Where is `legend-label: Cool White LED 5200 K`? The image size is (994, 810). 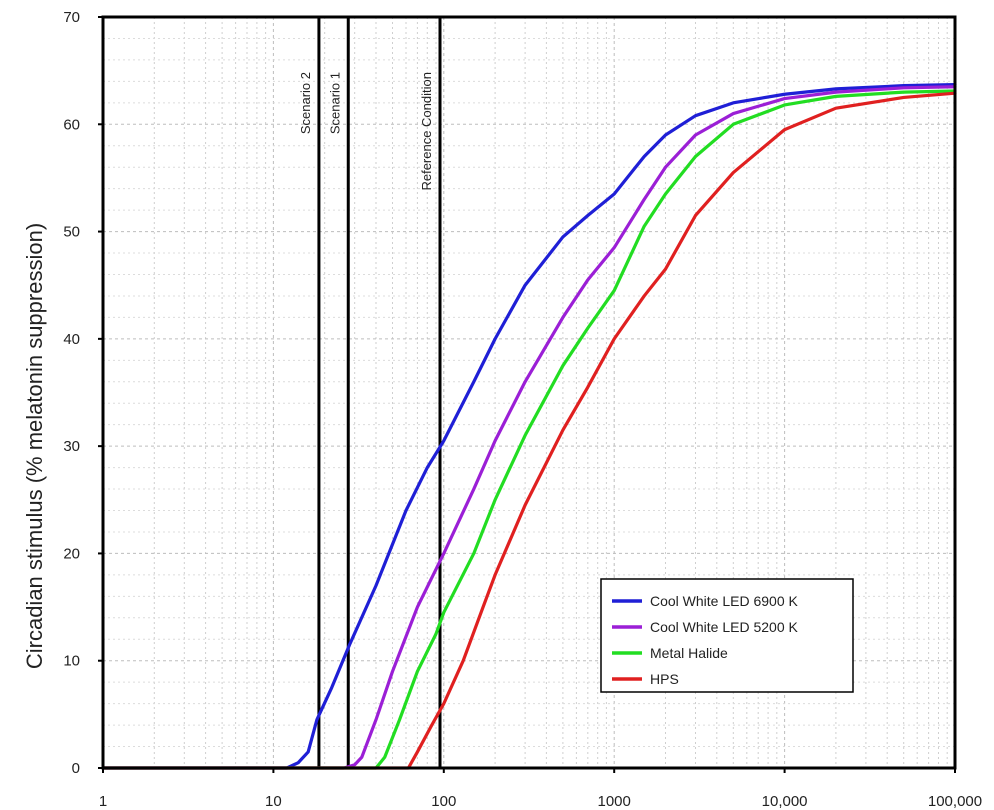 legend-label: Cool White LED 5200 K is located at coordinates (724, 627).